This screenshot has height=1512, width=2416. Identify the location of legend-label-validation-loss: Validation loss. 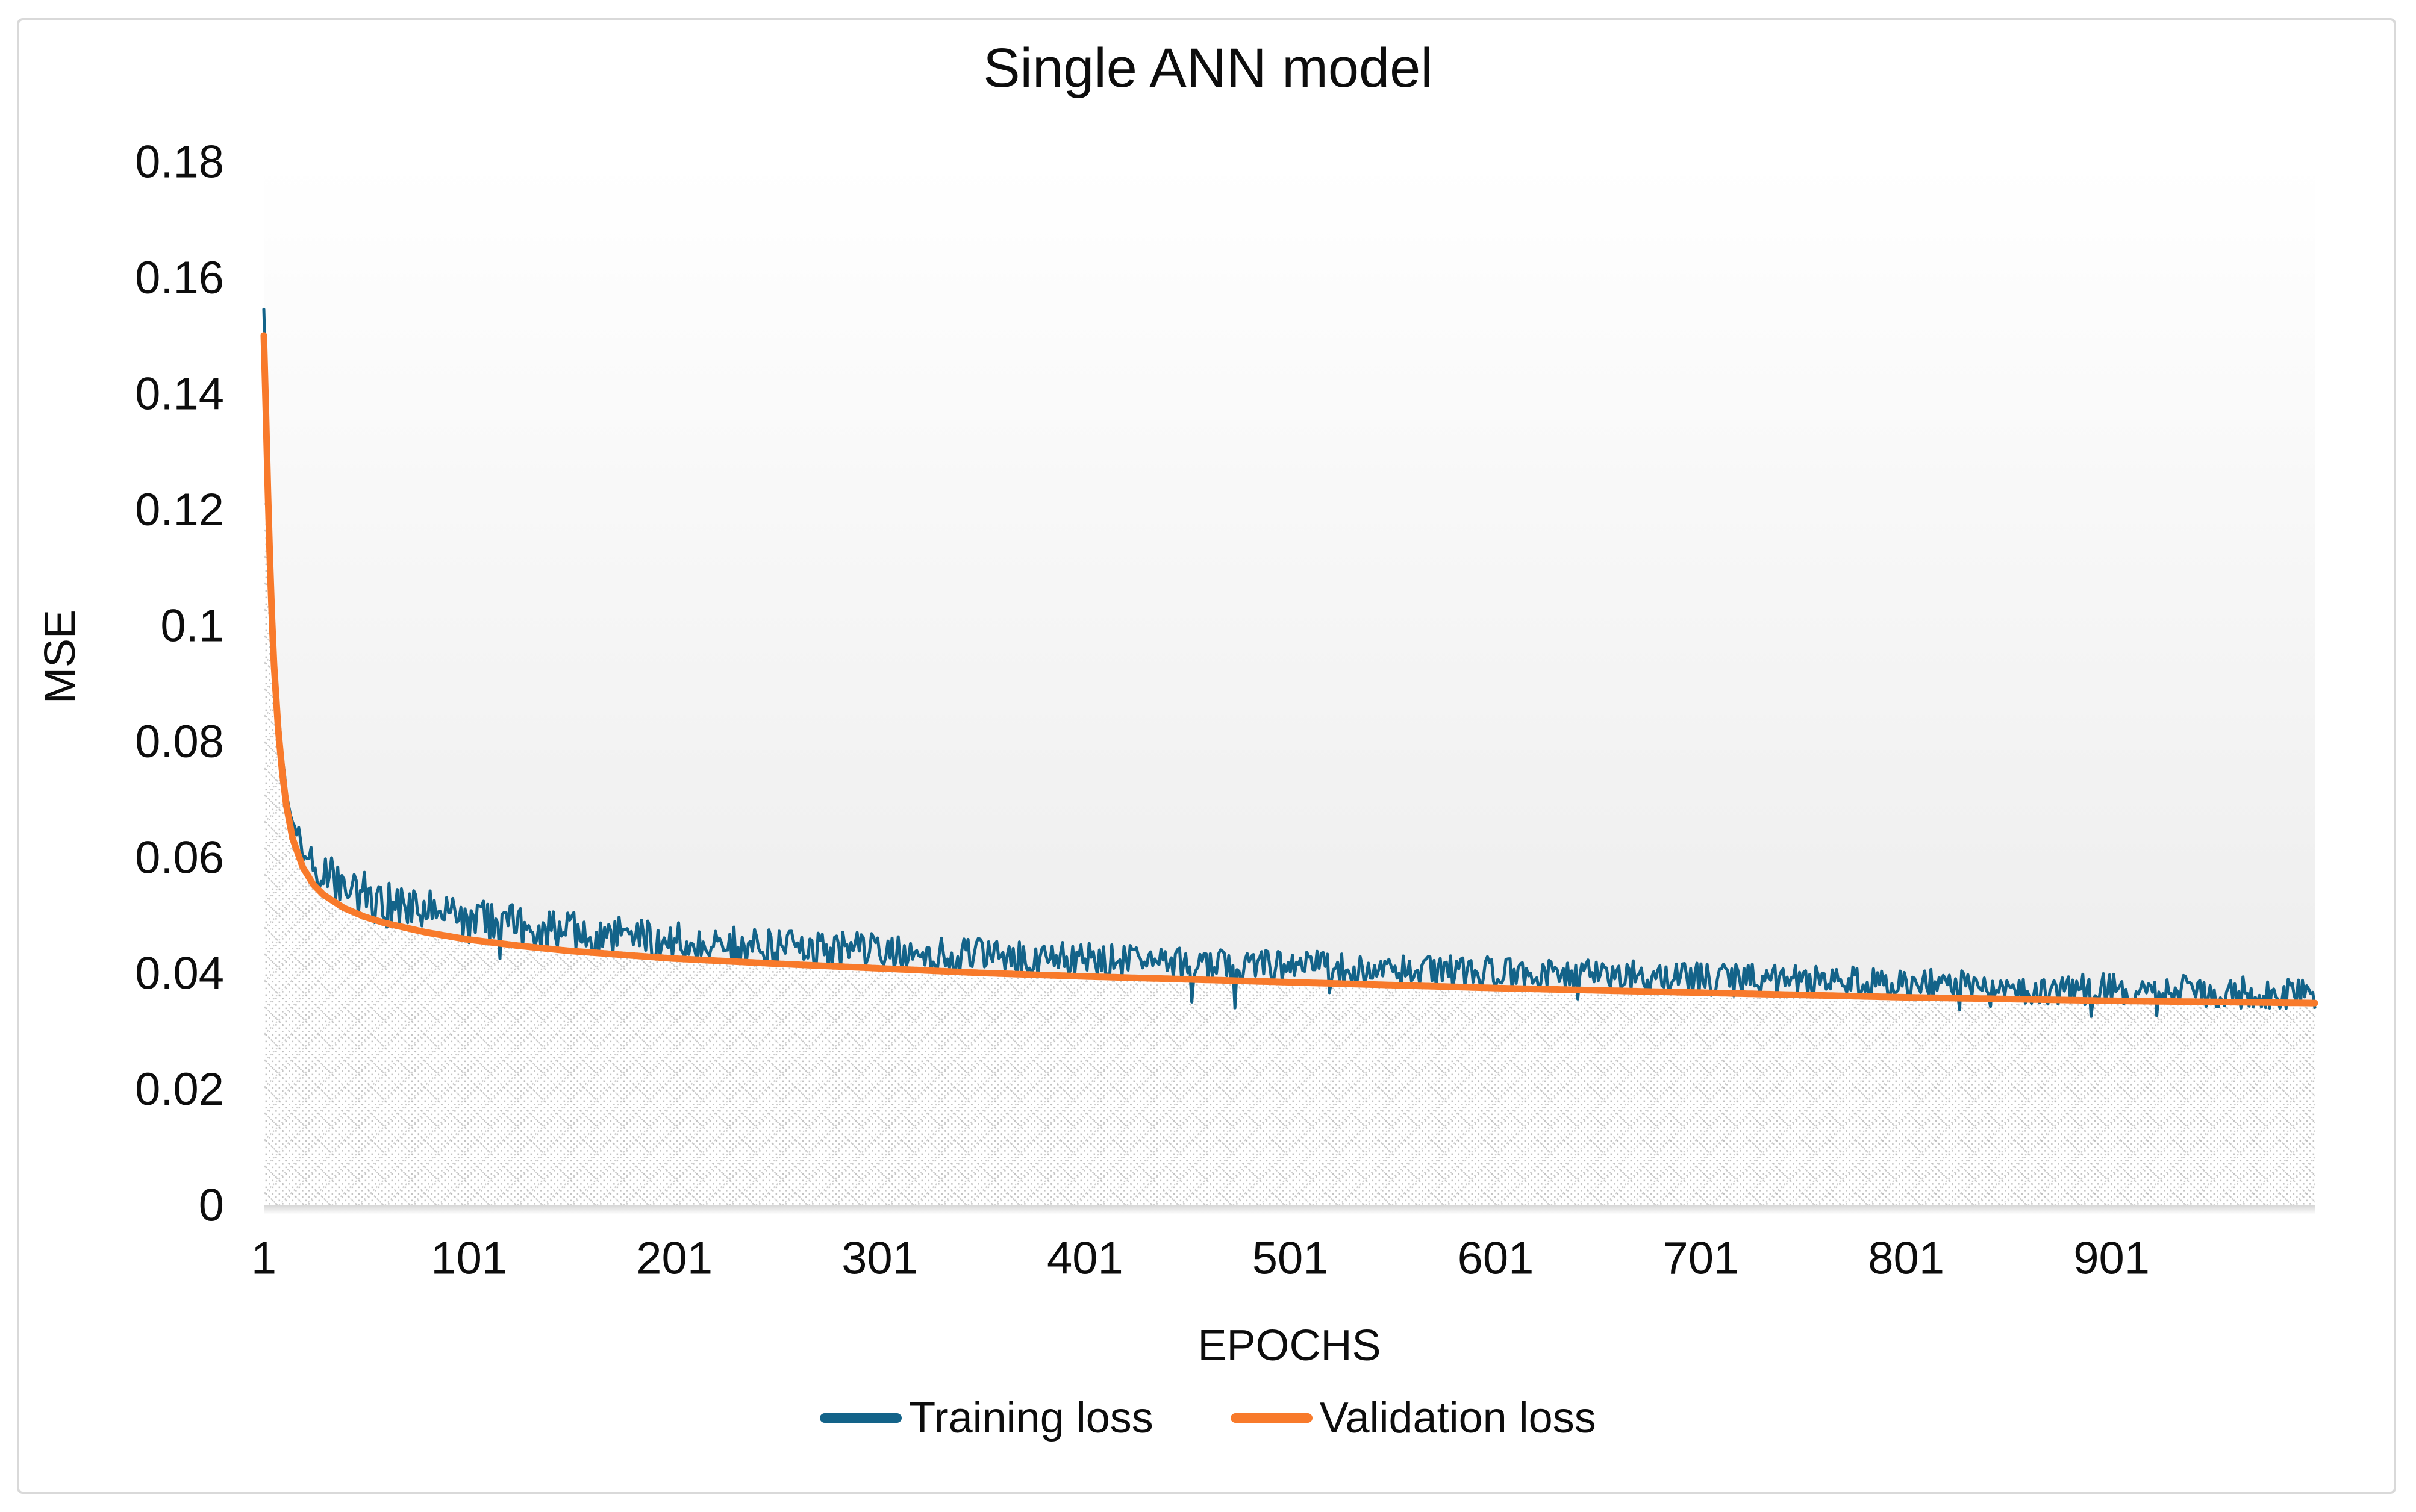
(1458, 1418).